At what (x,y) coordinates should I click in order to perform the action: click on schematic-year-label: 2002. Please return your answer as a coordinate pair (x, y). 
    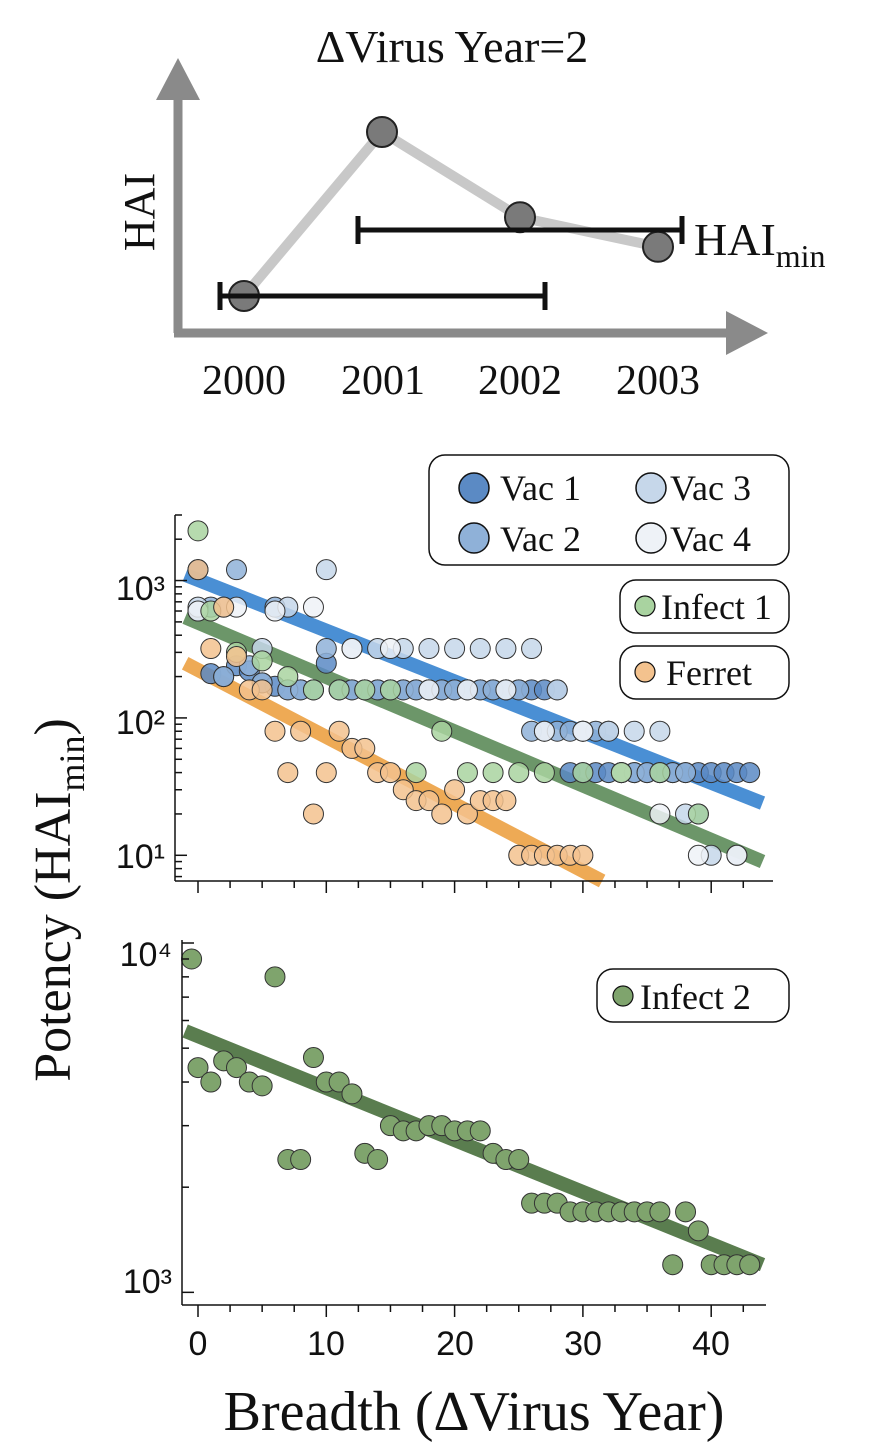
    Looking at the image, I should click on (520, 381).